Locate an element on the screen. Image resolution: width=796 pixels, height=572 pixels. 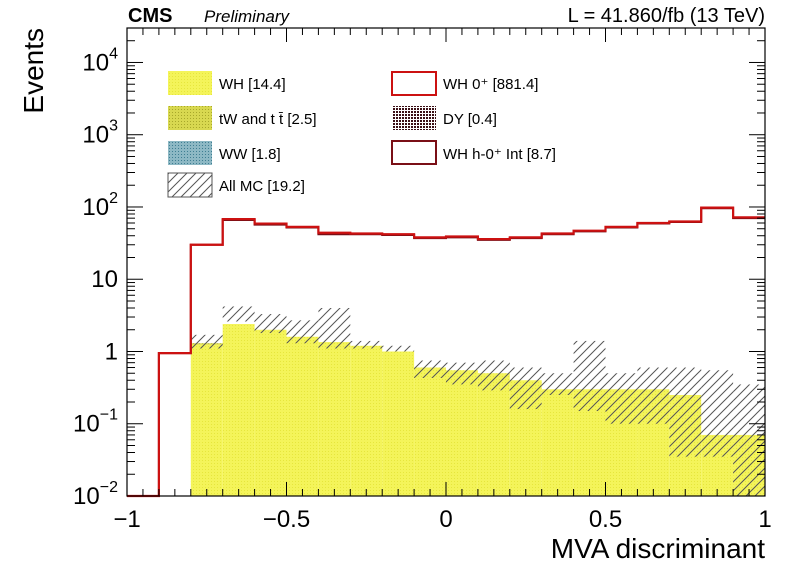
x-axis-title: MVA discriminant is located at coordinates (658, 548).